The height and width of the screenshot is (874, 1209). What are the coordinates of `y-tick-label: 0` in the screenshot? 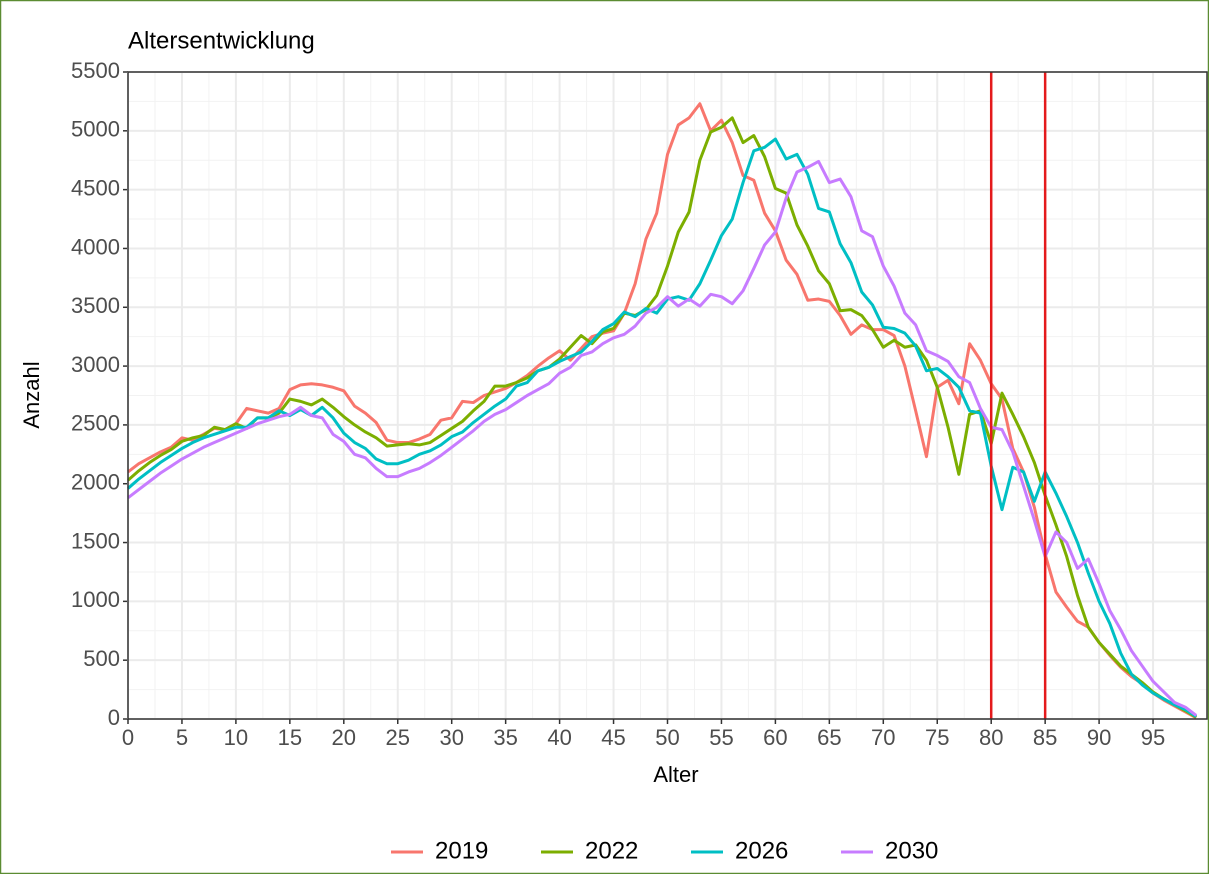 It's located at (114, 717).